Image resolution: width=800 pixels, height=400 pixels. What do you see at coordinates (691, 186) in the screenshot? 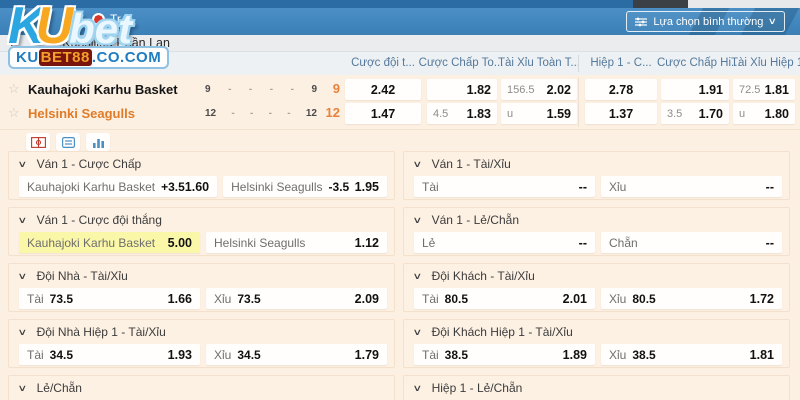
I see `bet-option: Xỉu --` at bounding box center [691, 186].